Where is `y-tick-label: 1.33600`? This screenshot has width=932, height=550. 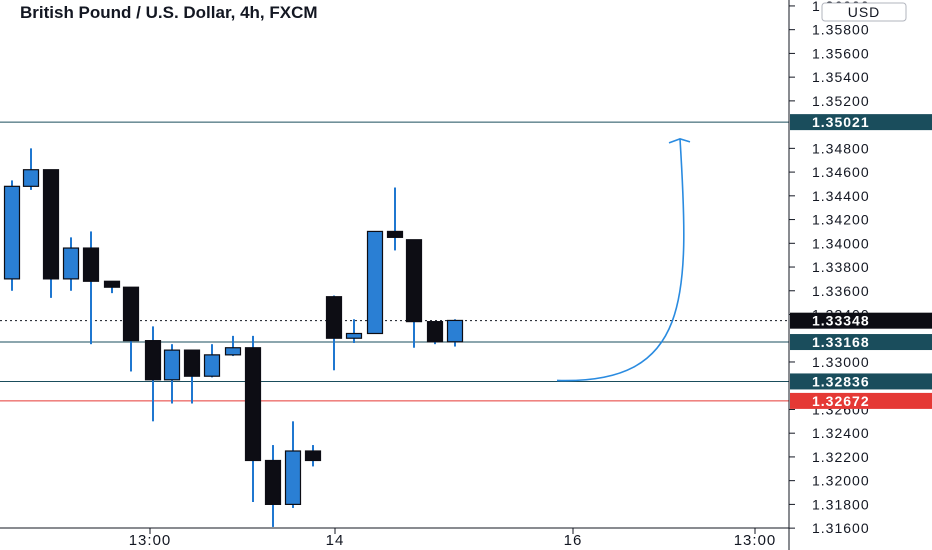 y-tick-label: 1.33600 is located at coordinates (841, 291).